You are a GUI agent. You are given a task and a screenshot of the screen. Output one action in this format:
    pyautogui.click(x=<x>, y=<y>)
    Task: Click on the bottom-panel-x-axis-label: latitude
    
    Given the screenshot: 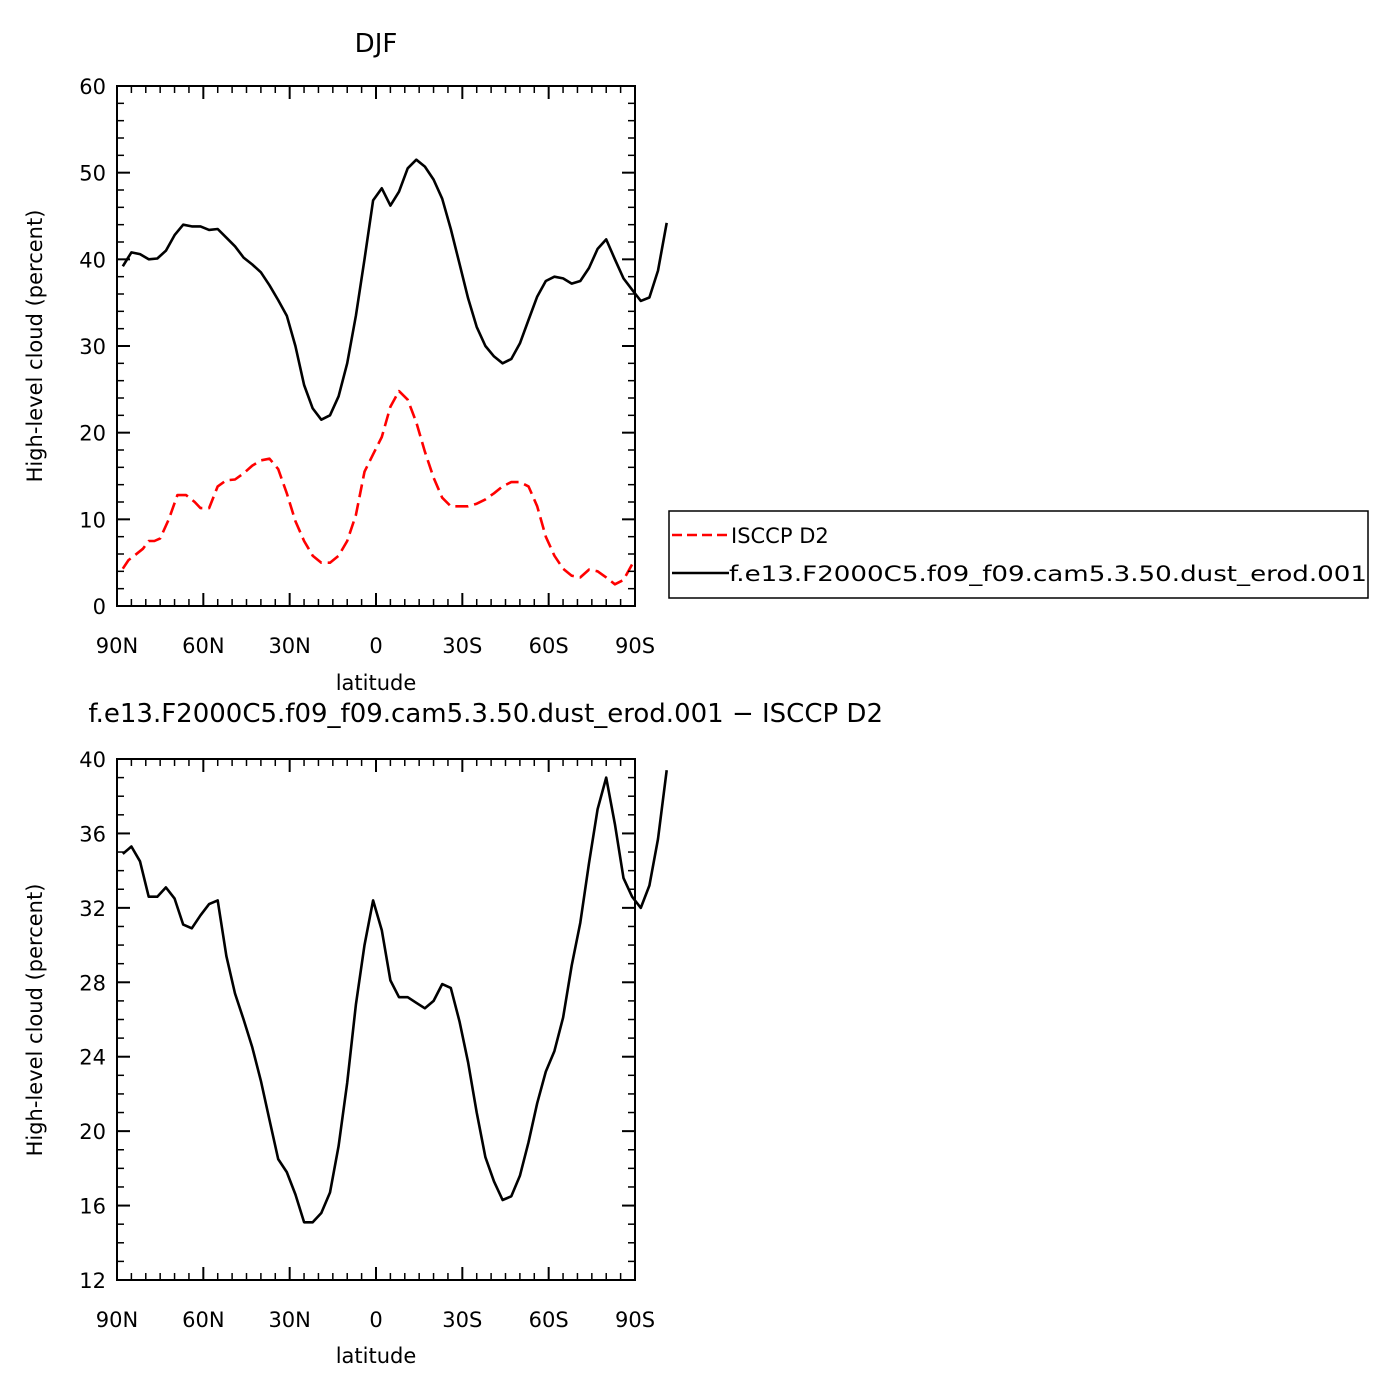 What is the action you would take?
    pyautogui.click(x=376, y=1356)
    